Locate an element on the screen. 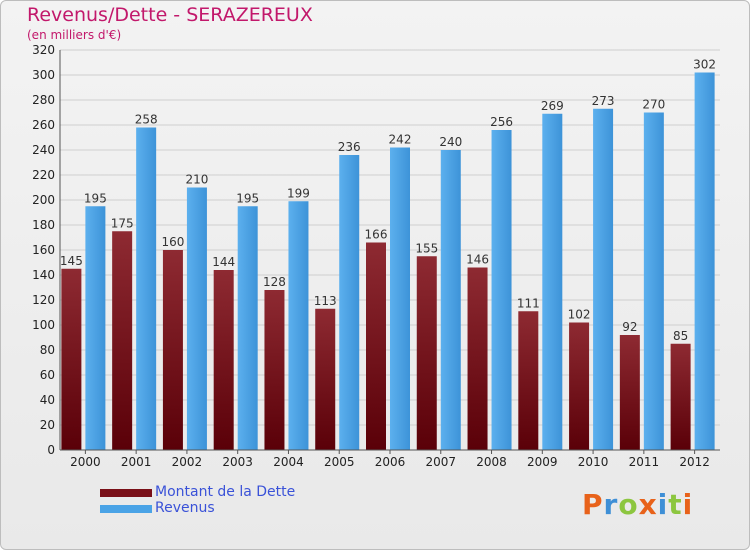  y-tick-label: 180 is located at coordinates (43, 225).